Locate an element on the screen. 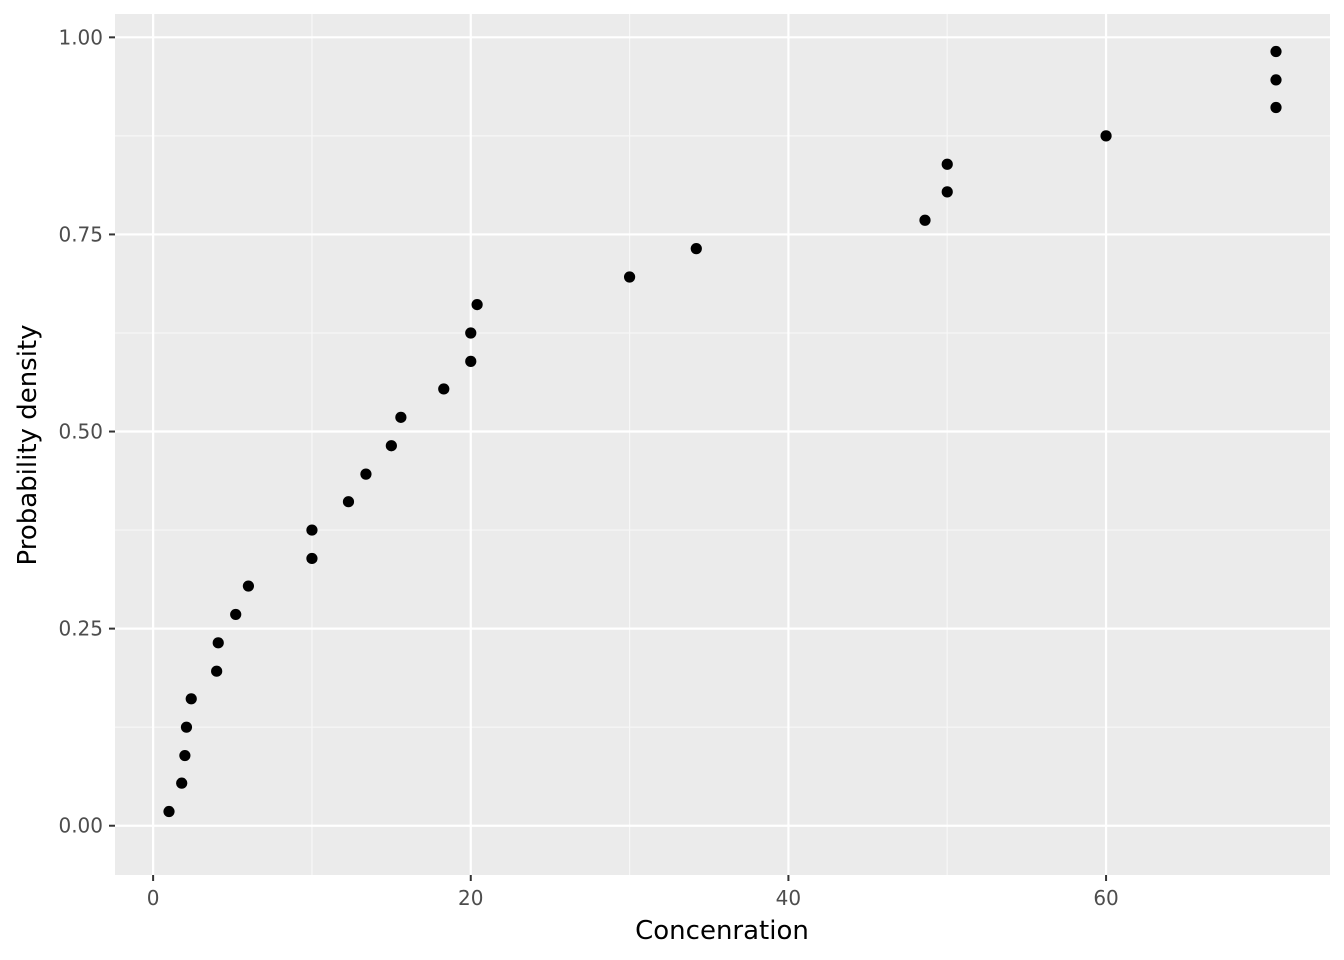  x-axis: 0 20 40 60 is located at coordinates (633, 892).